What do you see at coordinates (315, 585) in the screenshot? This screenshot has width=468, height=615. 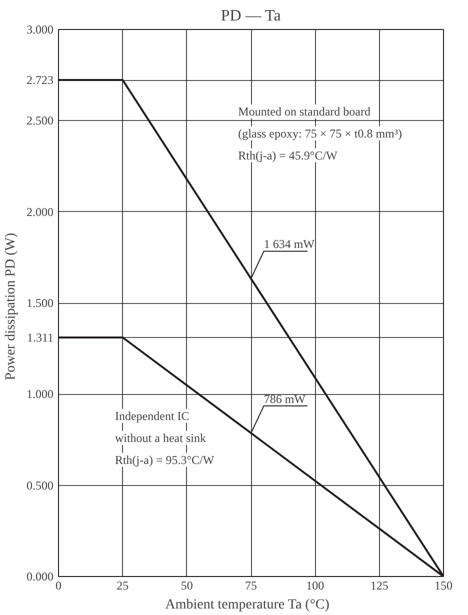 I see `x-tick-label: 100` at bounding box center [315, 585].